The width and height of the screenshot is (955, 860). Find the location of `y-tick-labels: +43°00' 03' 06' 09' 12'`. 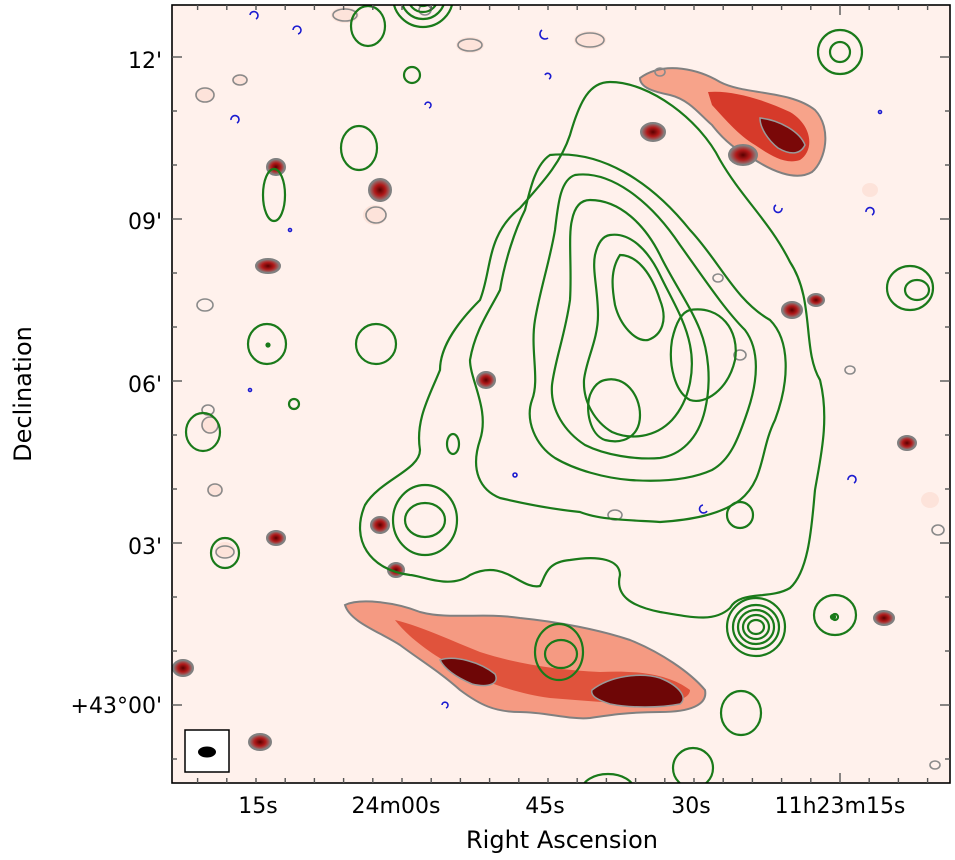

y-tick-labels: +43°00' 03' 06' 09' 12' is located at coordinates (116, 384).